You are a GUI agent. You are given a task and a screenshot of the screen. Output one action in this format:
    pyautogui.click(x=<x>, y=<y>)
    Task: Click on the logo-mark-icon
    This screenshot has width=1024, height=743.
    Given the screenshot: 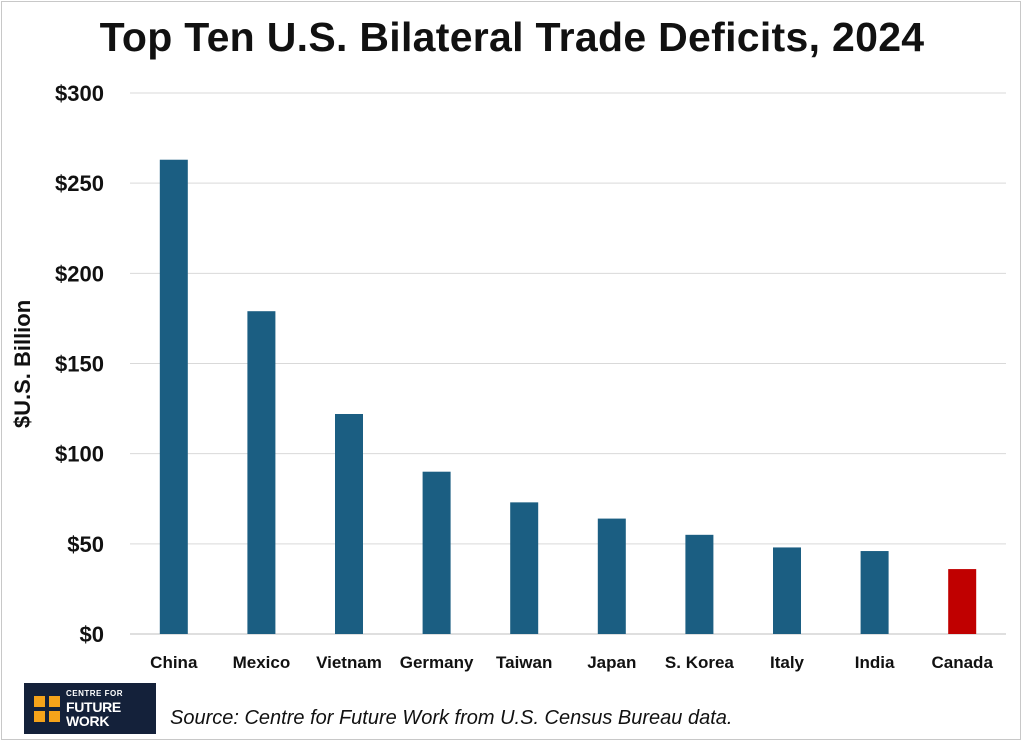 What is the action you would take?
    pyautogui.click(x=47, y=708)
    